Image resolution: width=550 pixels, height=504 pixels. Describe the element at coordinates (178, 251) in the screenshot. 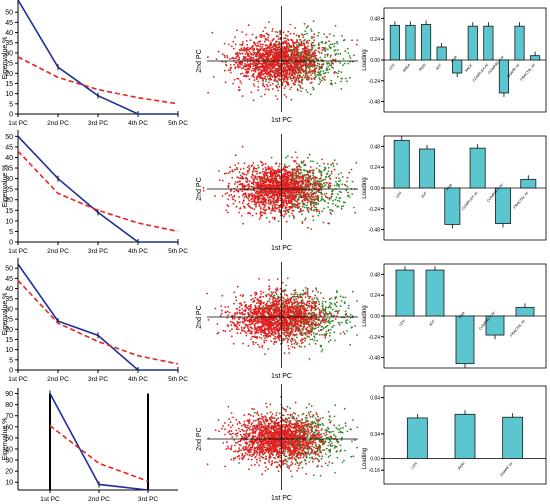

I see `x-tick-label: 5th PC` at that location.